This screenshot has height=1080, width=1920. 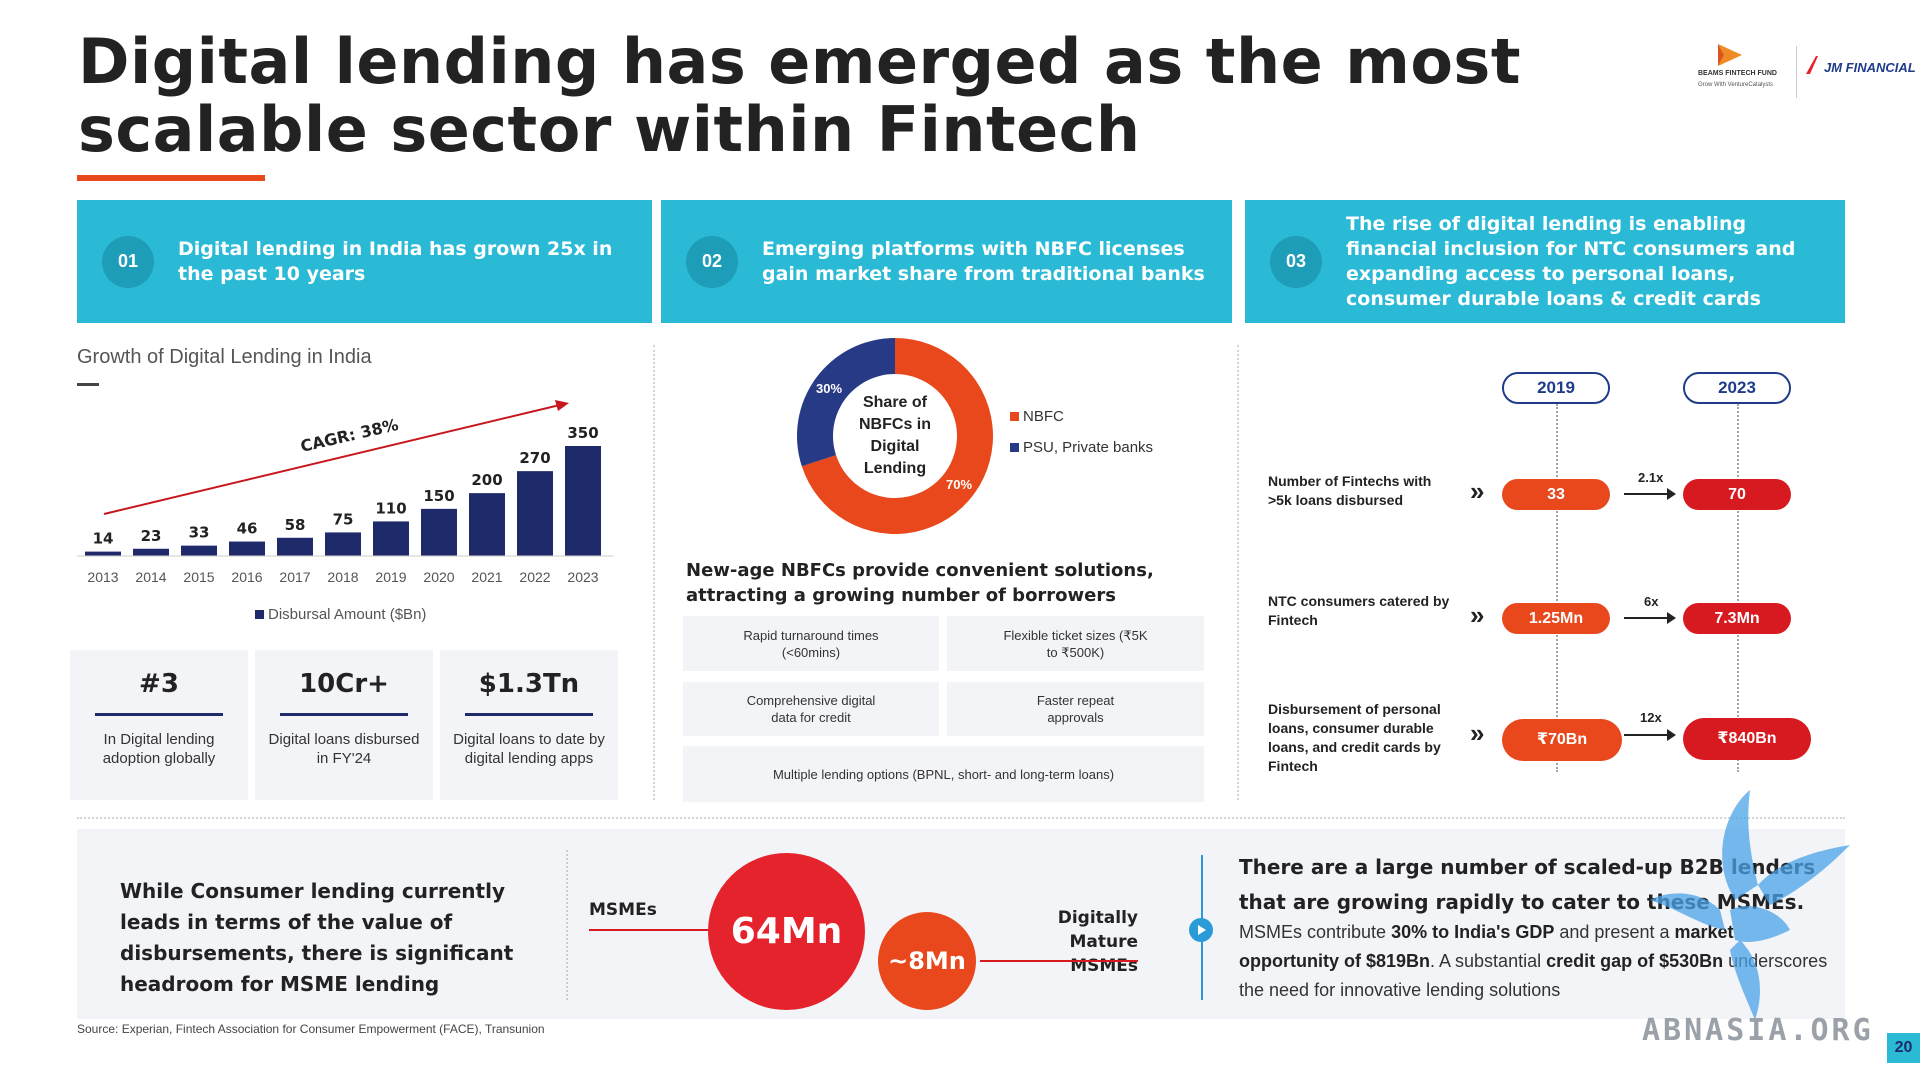 What do you see at coordinates (1359, 610) in the screenshot?
I see `metric-label: NTC consumers catered by Fintech` at bounding box center [1359, 610].